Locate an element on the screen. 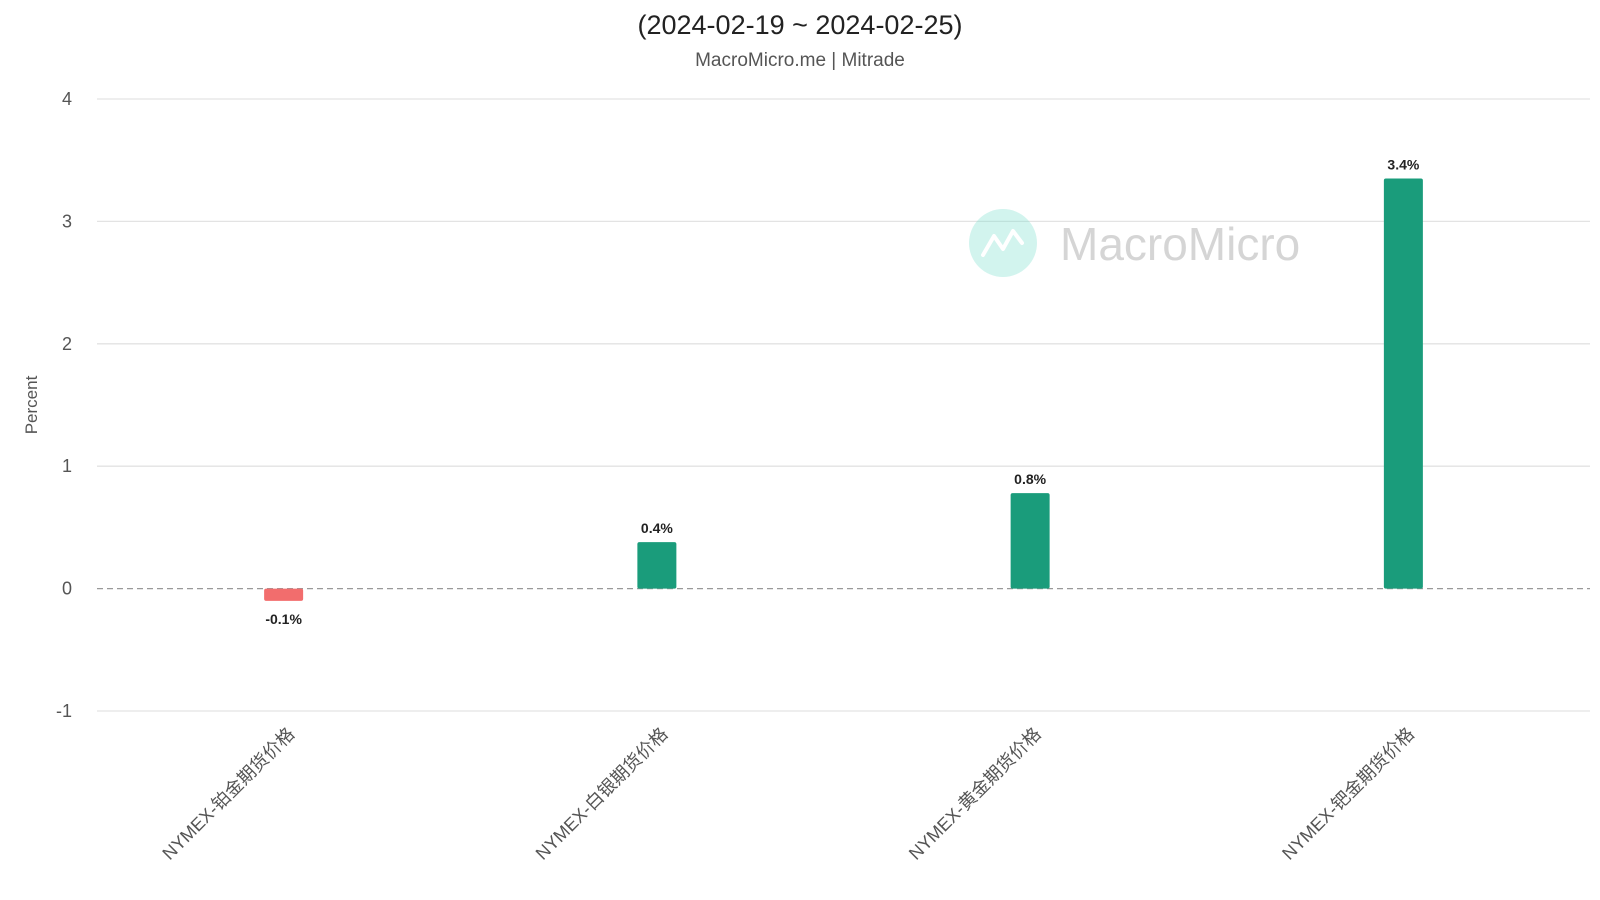 This screenshot has height=900, width=1600. x-tick-label: NYMEX-白银期货价格 is located at coordinates (602, 794).